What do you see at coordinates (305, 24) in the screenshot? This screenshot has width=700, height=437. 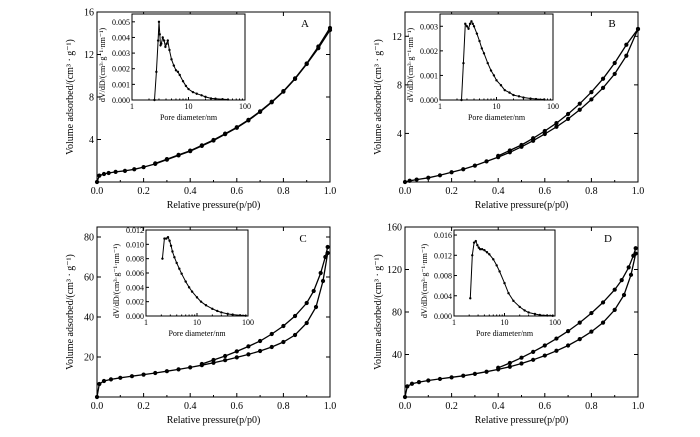 I see `panel-label: A` at bounding box center [305, 24].